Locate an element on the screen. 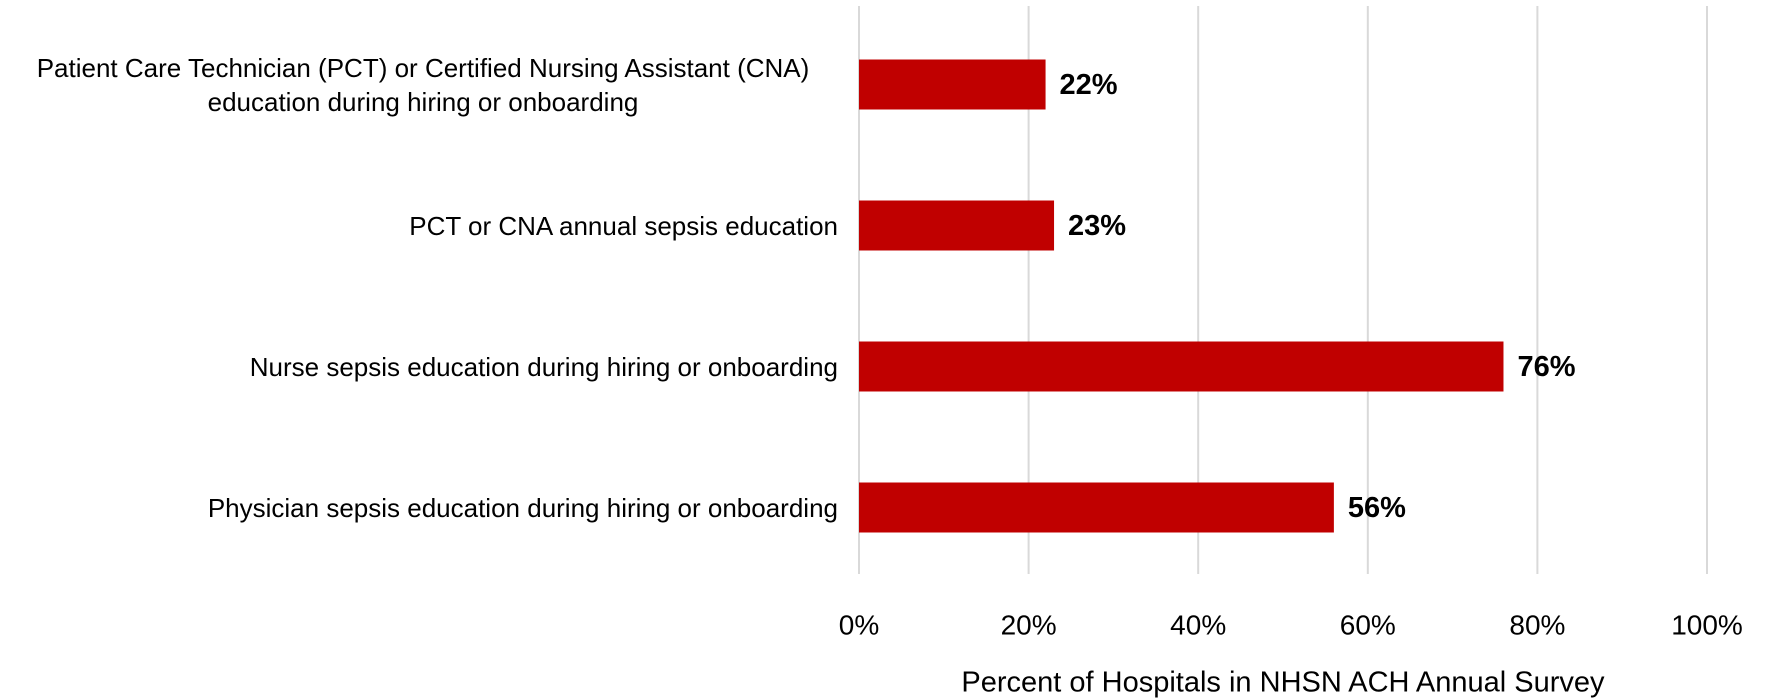  value-label: 22% is located at coordinates (1089, 85).